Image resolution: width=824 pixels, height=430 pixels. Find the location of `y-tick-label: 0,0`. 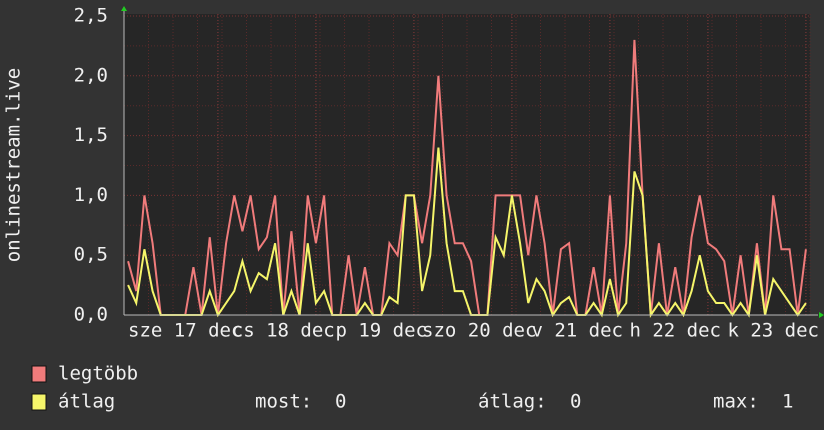

y-tick-label: 0,0 is located at coordinates (91, 315).